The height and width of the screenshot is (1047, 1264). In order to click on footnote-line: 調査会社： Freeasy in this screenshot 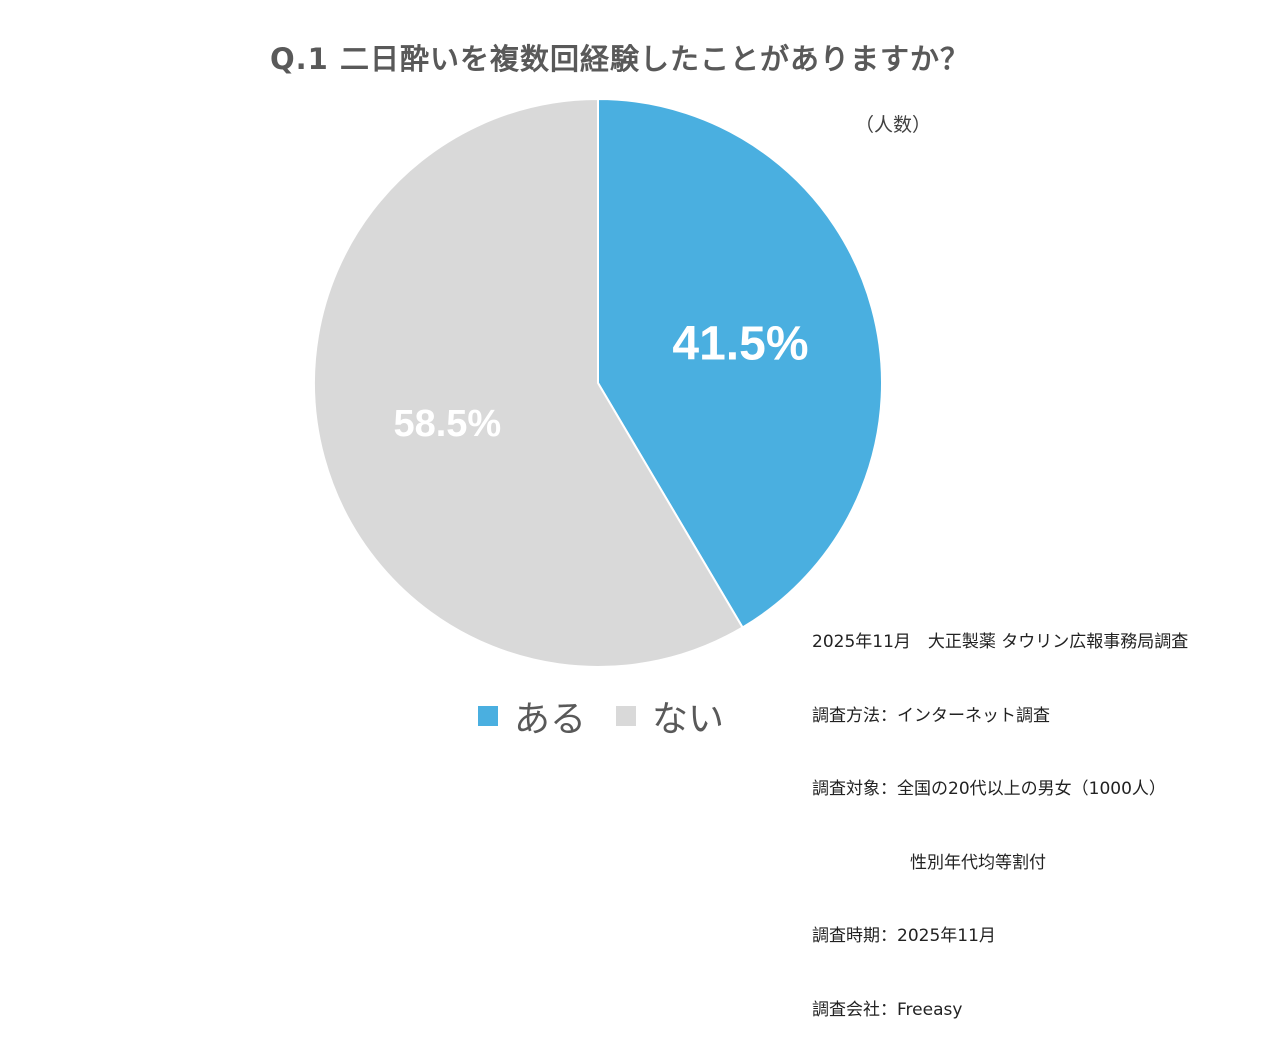, I will do `click(1000, 1010)`.